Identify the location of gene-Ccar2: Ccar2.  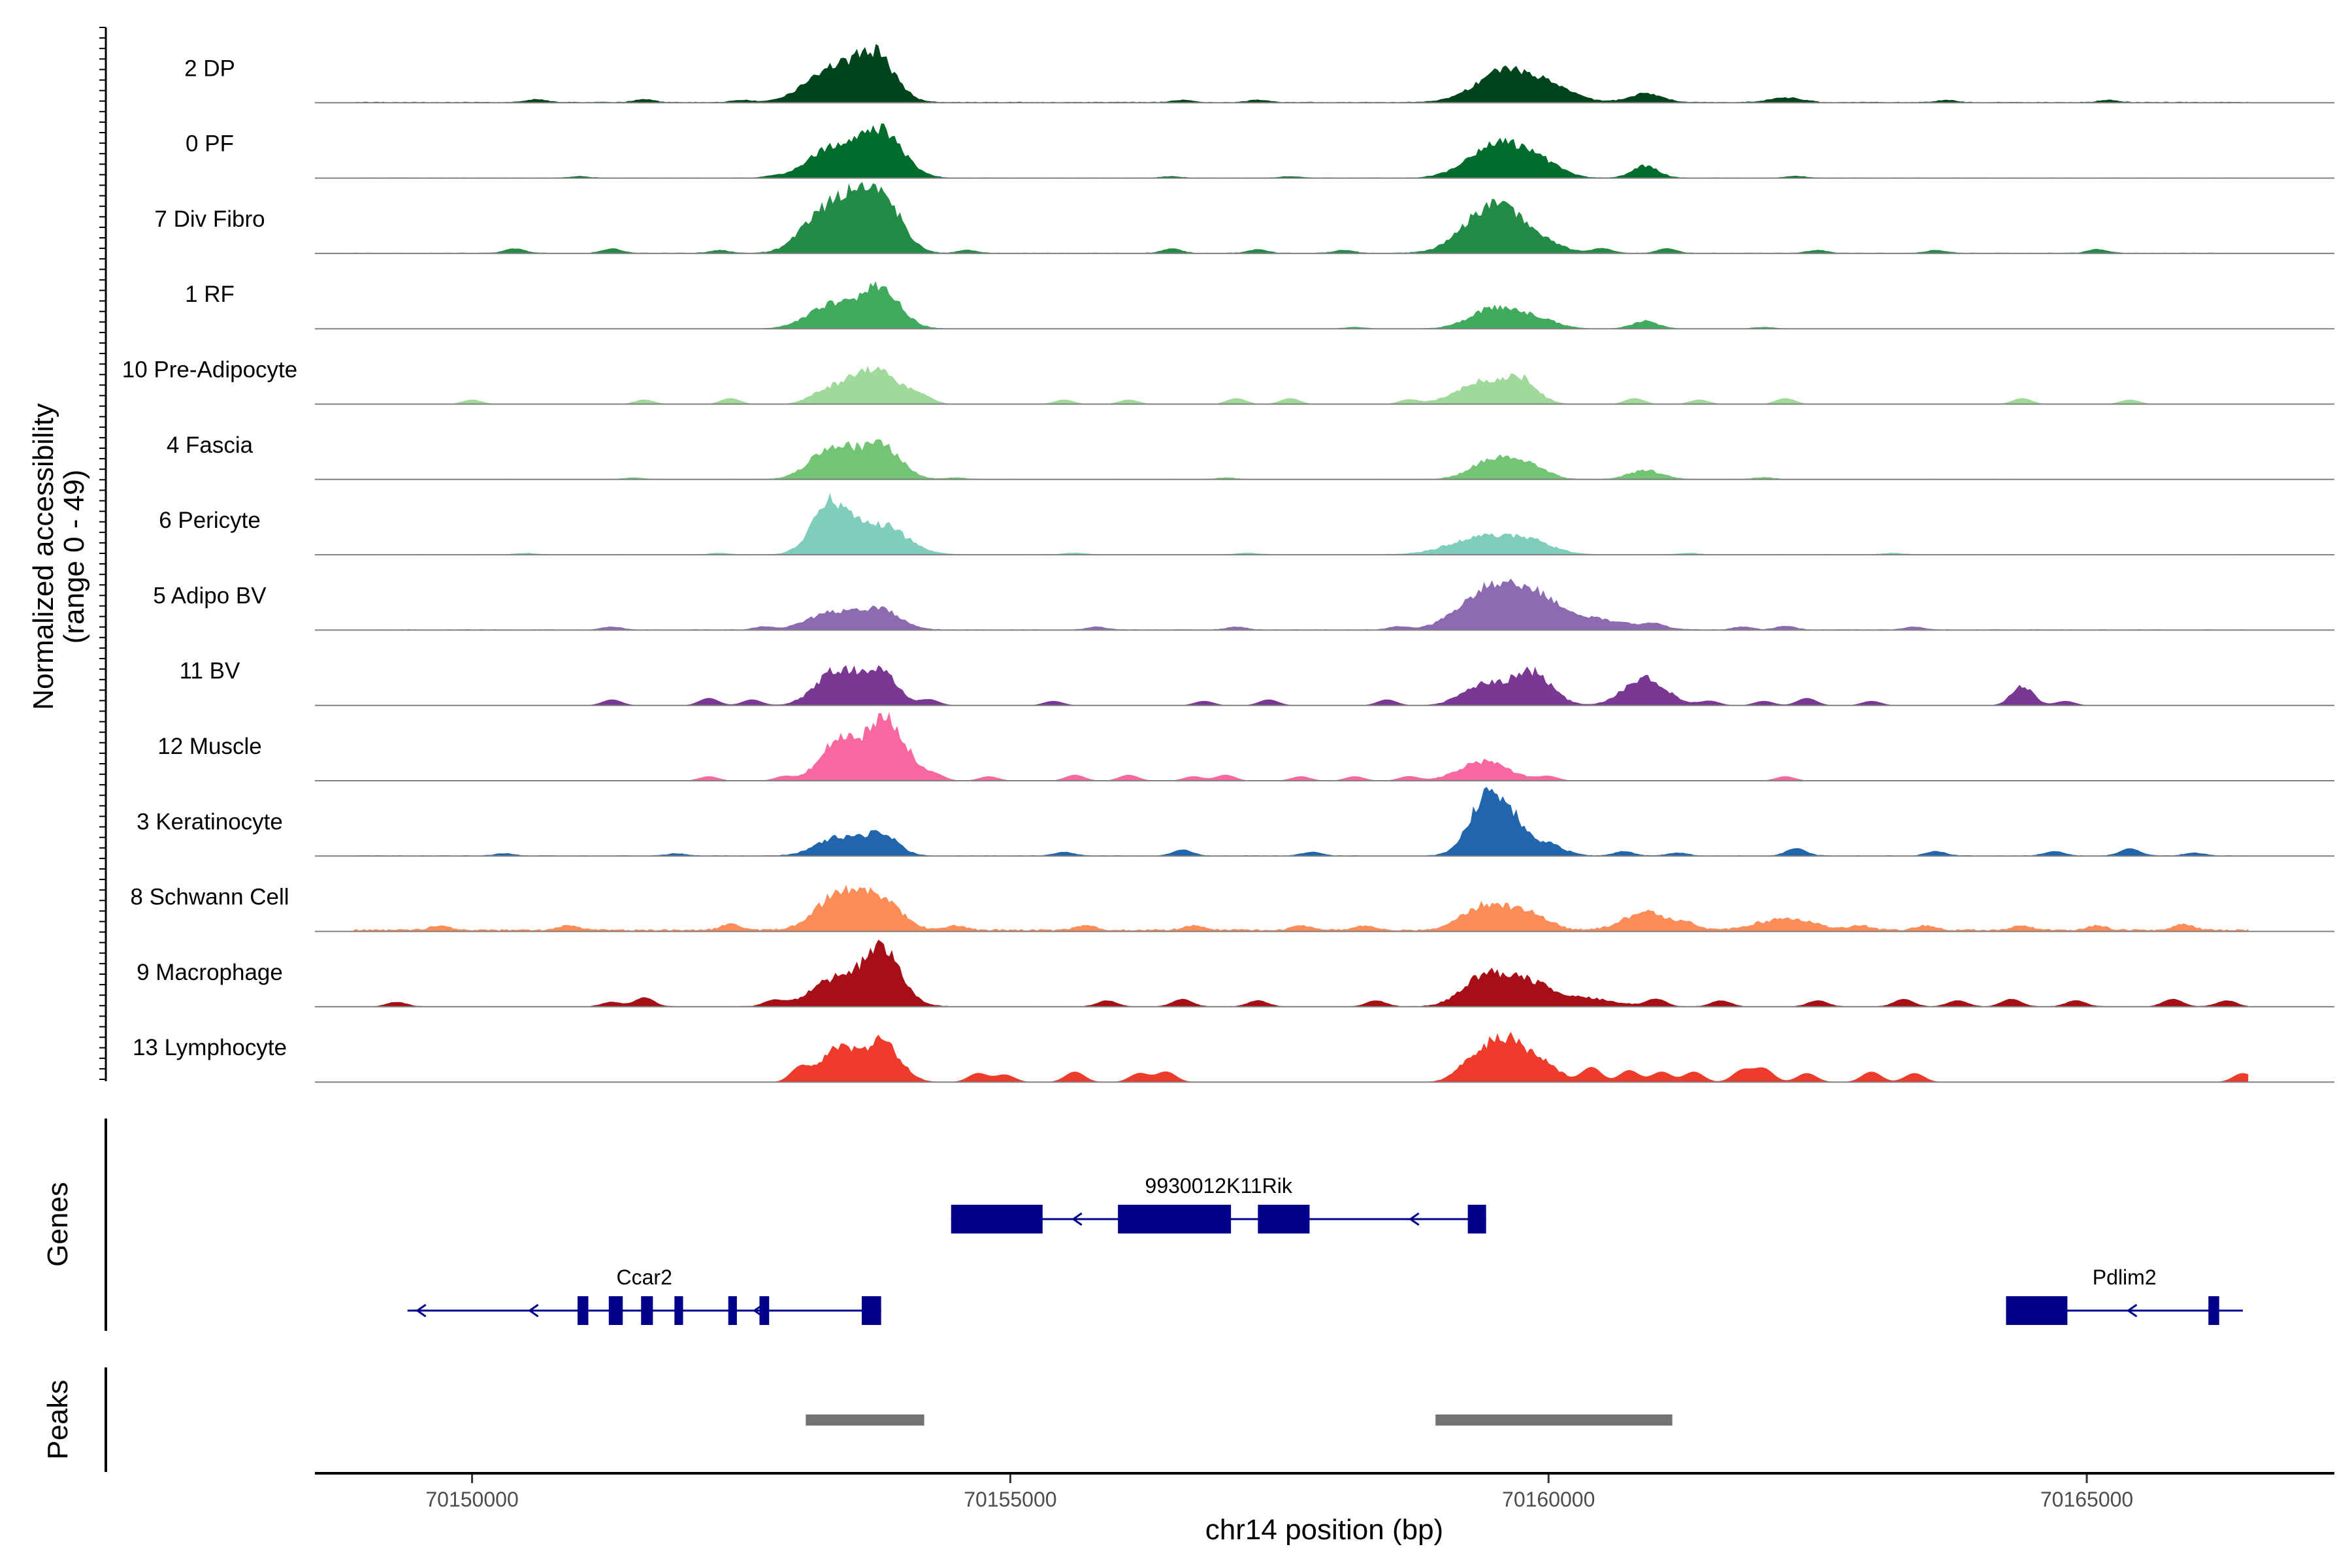
(644, 1295).